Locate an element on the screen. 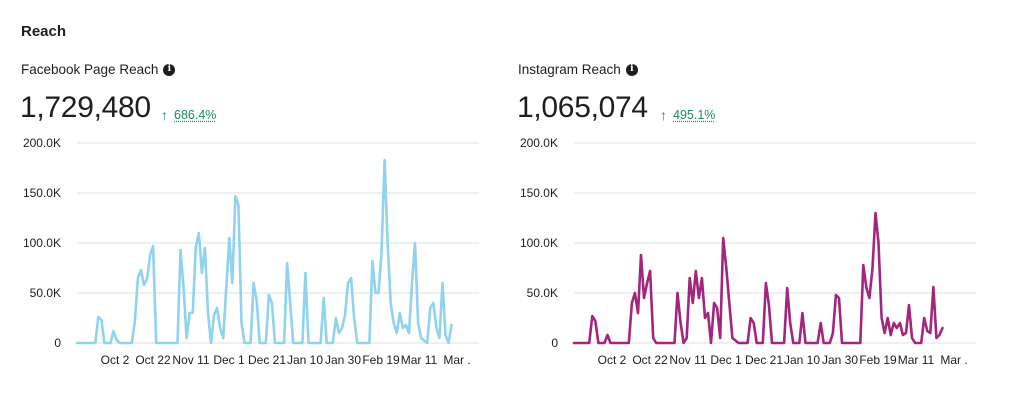 The width and height of the screenshot is (1020, 412). facebook-reach-change-percent: 686.4% is located at coordinates (195, 115).